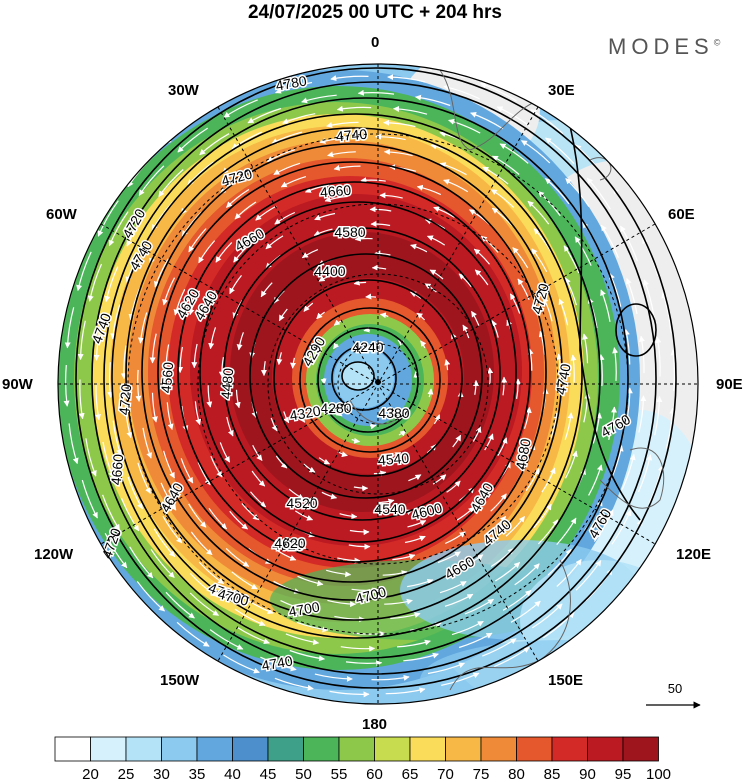 This screenshot has height=782, width=750. I want to click on colorbar-label: 90, so click(587, 774).